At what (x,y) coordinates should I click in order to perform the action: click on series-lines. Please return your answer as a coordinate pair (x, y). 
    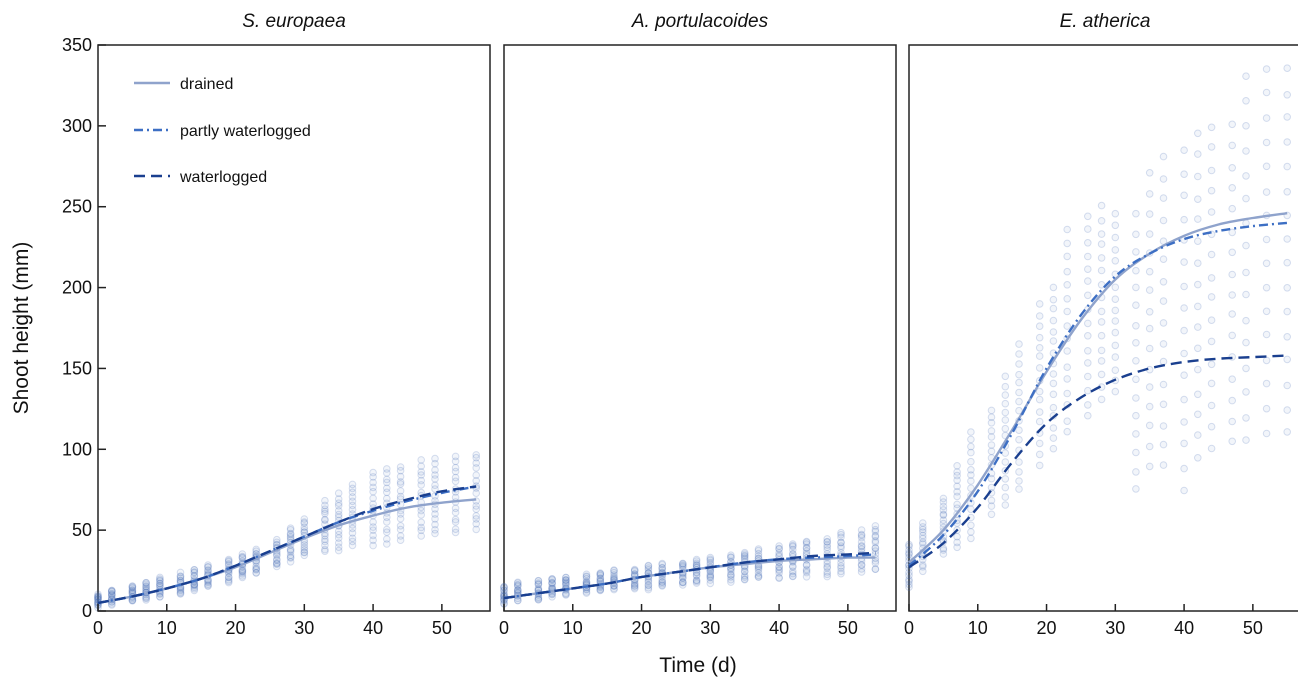
    Looking at the image, I should click on (287, 545).